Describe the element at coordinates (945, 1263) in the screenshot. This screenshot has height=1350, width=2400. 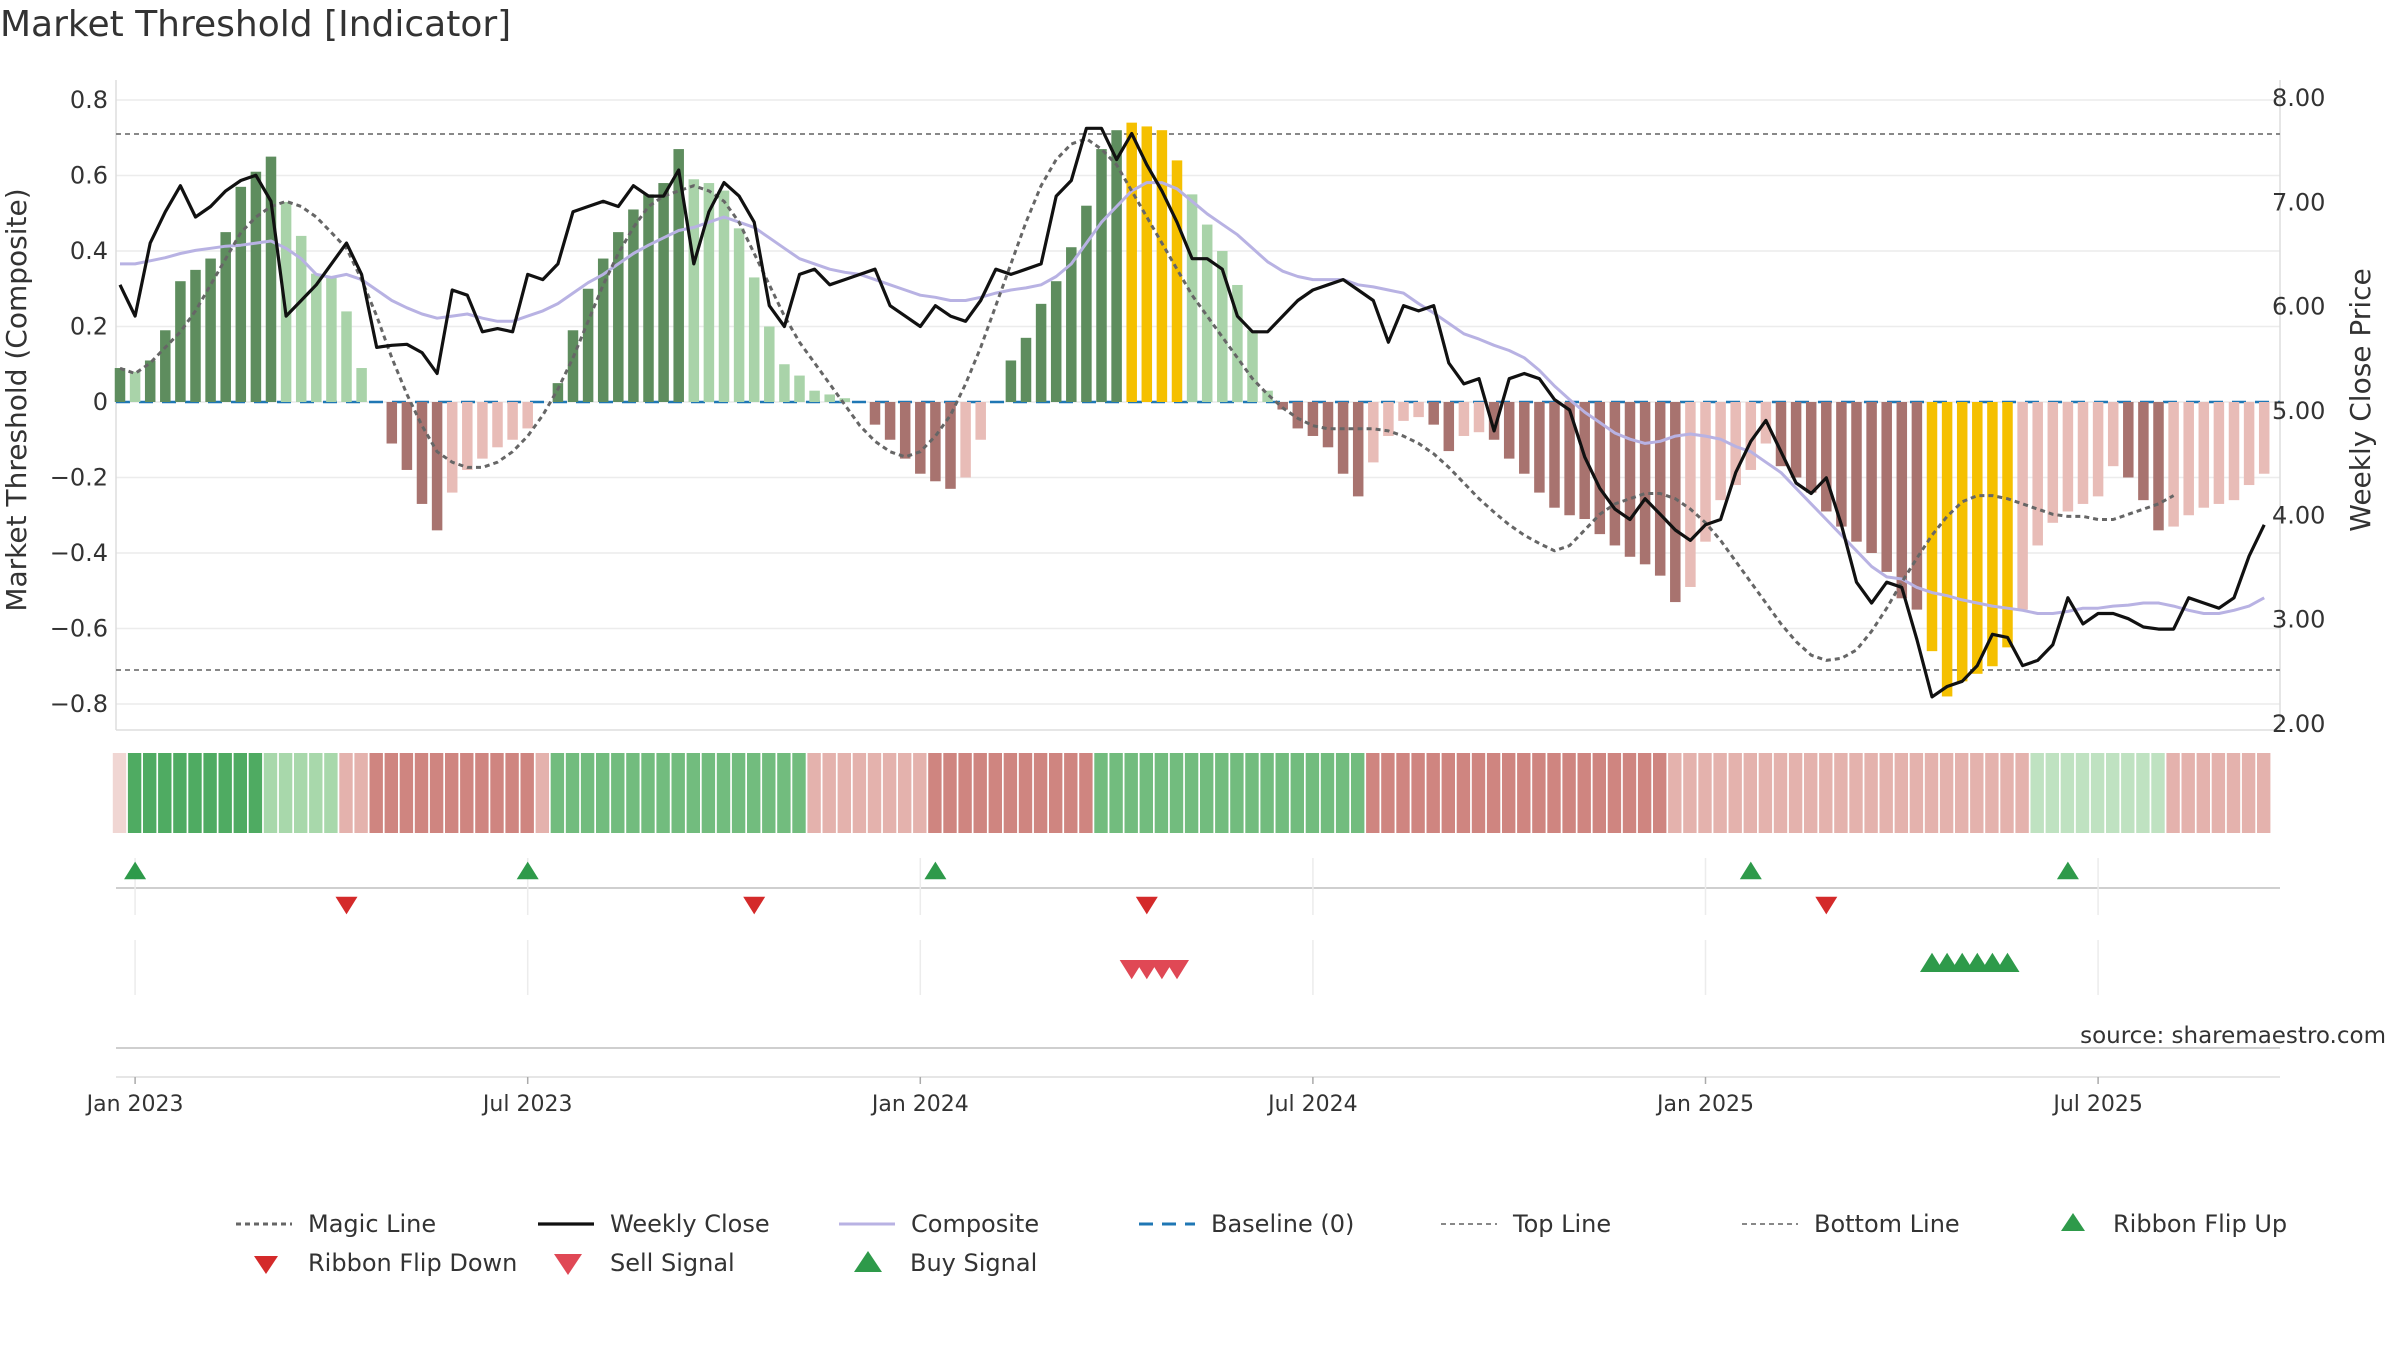
I see `legend-item-buy: Buy Signal` at that location.